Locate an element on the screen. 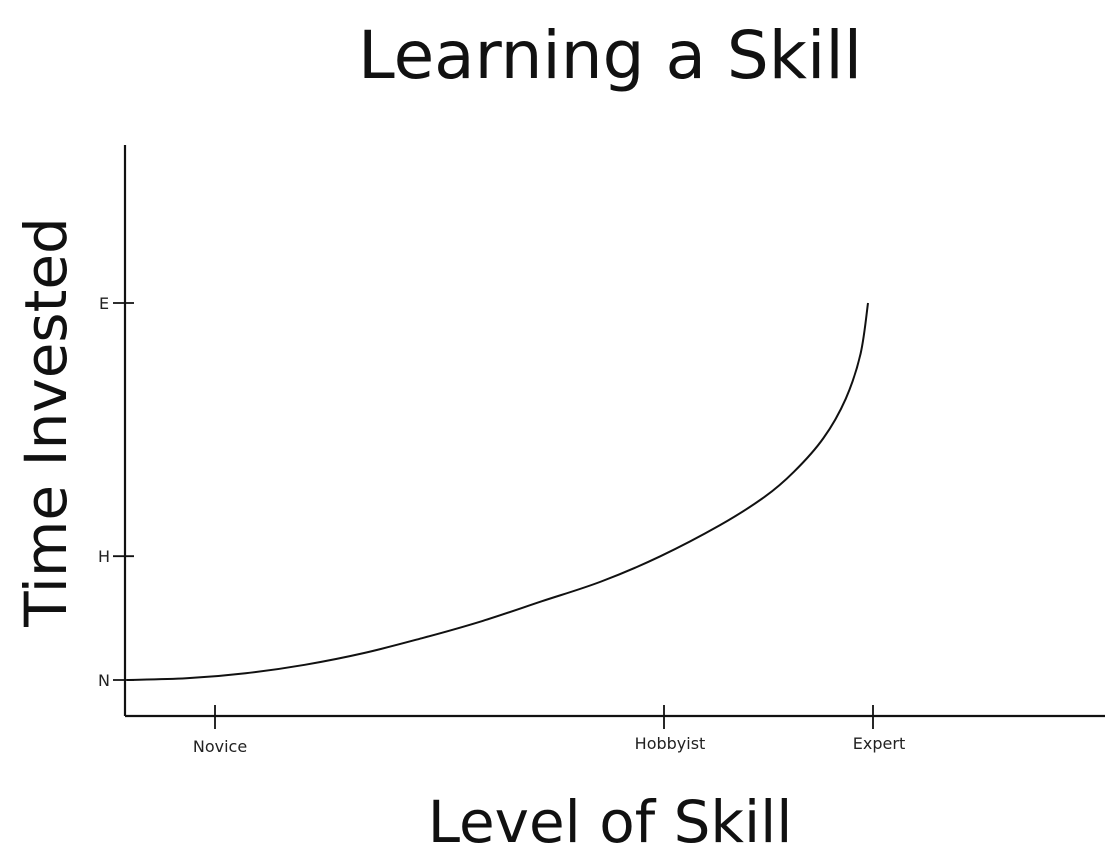  chart-title: Learning a Skill is located at coordinates (610, 55).